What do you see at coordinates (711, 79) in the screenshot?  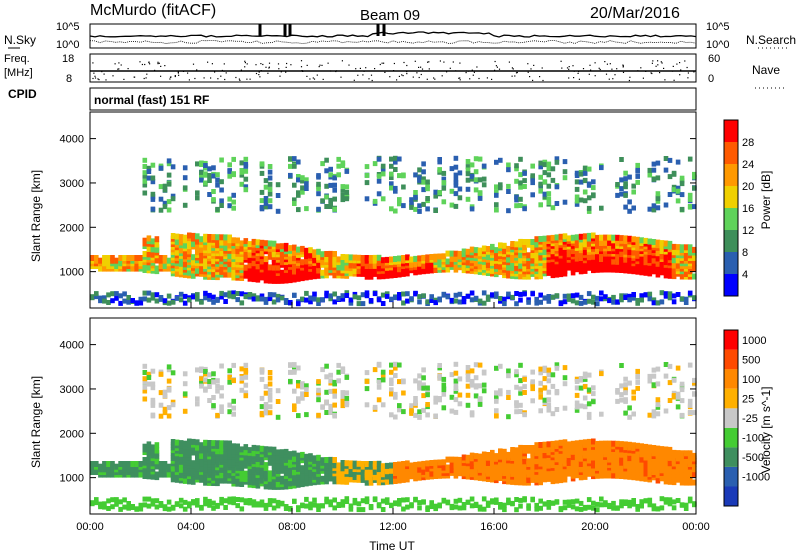 I see `nave-tick-lo: 0` at bounding box center [711, 79].